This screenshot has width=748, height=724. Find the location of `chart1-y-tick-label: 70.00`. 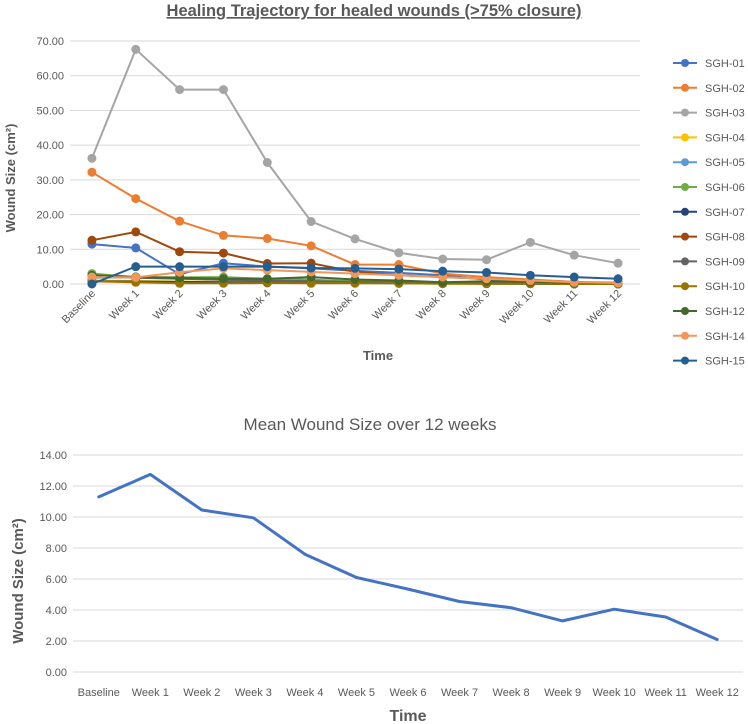

chart1-y-tick-label: 70.00 is located at coordinates (50, 42).